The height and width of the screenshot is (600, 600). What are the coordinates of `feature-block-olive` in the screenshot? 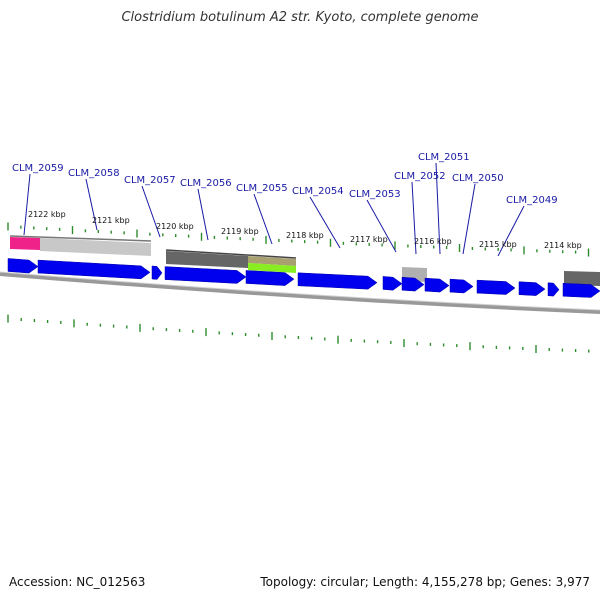 It's located at (272, 261).